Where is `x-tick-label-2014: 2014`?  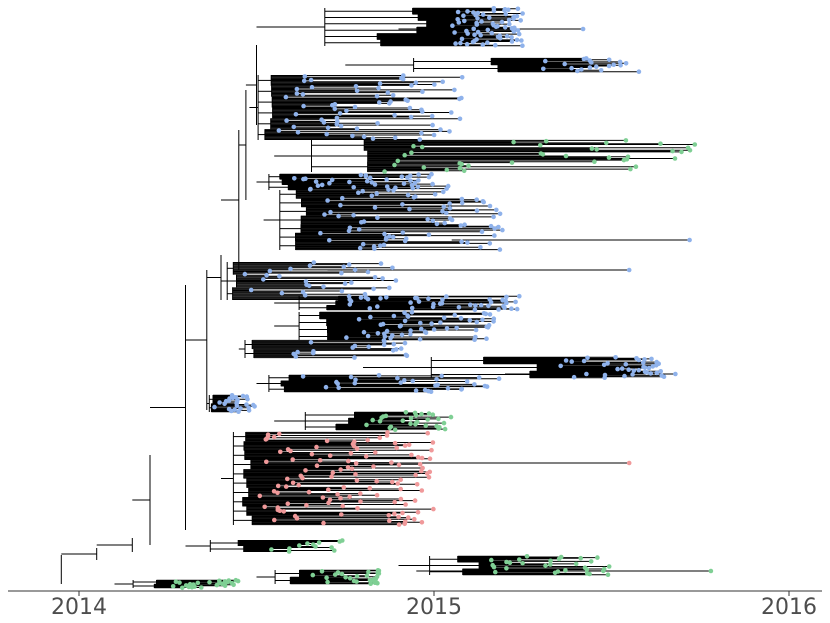 x-tick-label-2014: 2014 is located at coordinates (79, 607).